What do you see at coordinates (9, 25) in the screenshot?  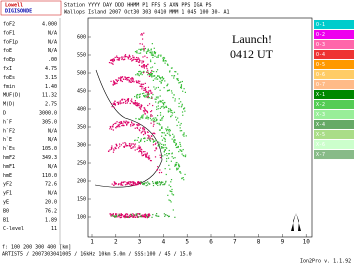 I see `param-name: foF2` at bounding box center [9, 25].